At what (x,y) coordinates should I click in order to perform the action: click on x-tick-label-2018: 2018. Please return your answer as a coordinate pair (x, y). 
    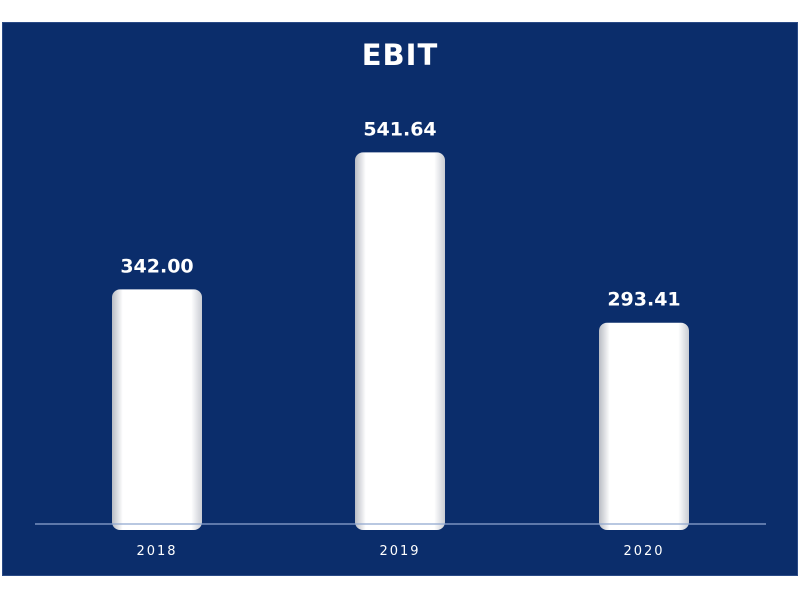
    Looking at the image, I should click on (156, 551).